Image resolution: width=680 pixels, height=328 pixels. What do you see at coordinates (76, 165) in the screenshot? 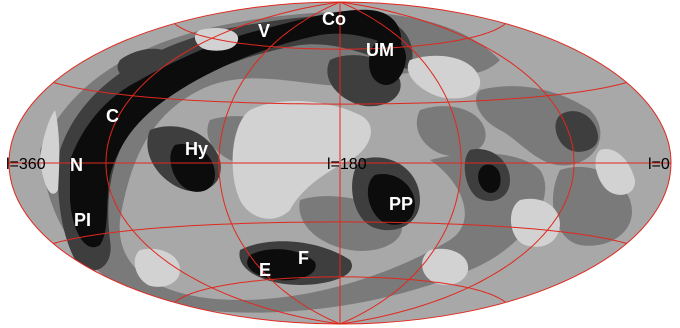
I see `region-label-n: N` at bounding box center [76, 165].